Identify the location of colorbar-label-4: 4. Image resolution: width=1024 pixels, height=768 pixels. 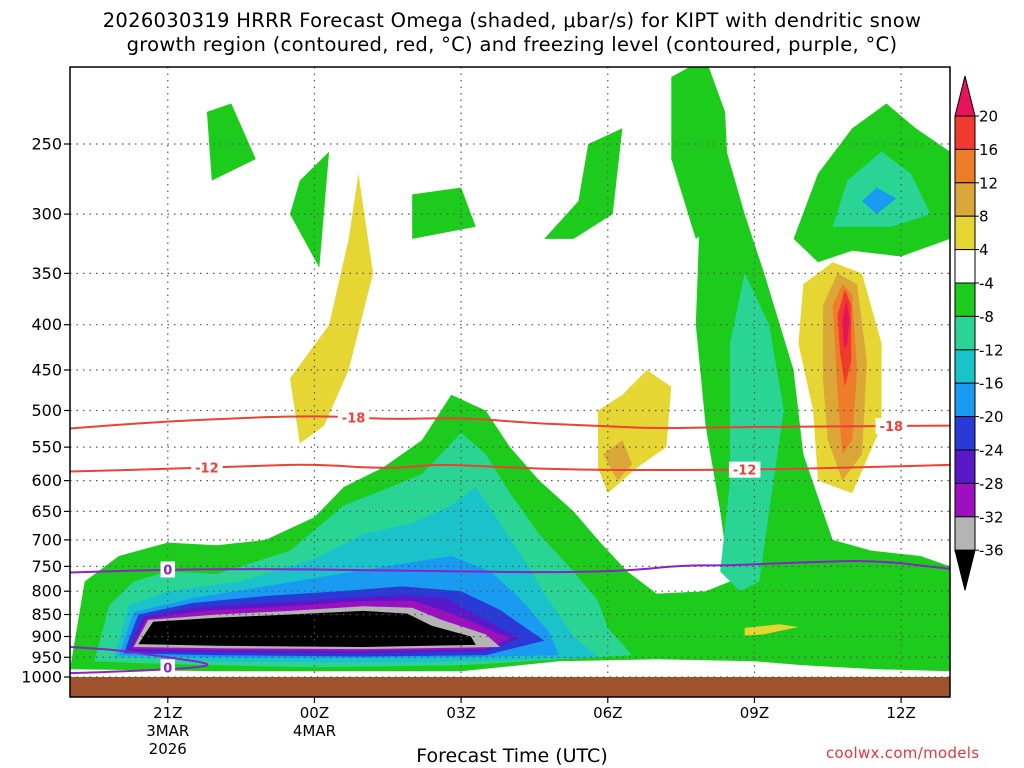
(984, 250).